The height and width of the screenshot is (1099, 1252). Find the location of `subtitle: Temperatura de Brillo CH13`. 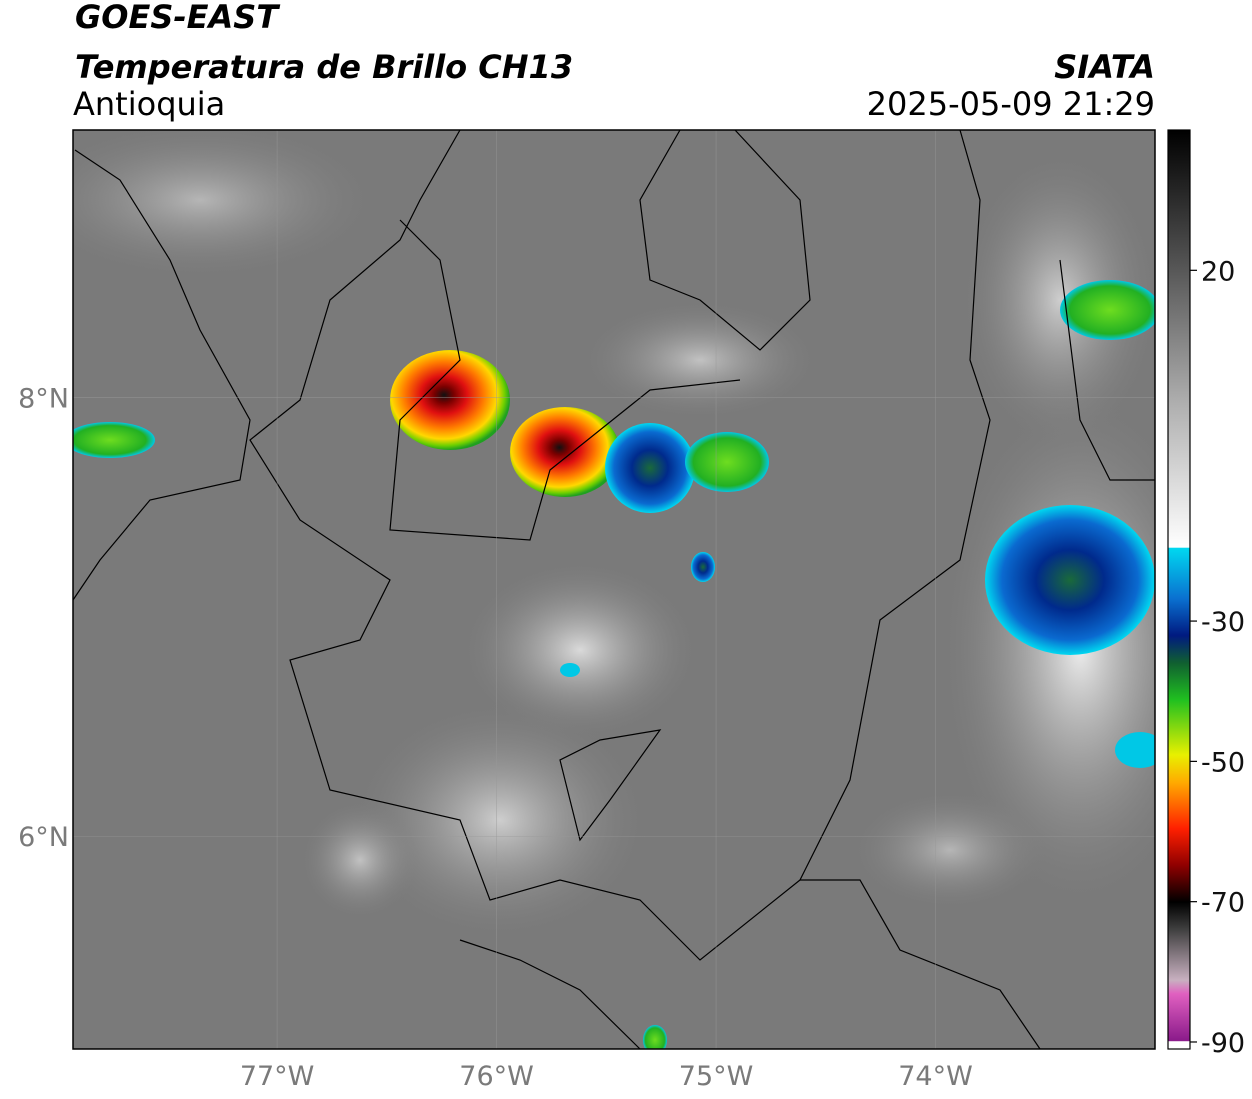

subtitle: Temperatura de Brillo CH13 is located at coordinates (324, 67).